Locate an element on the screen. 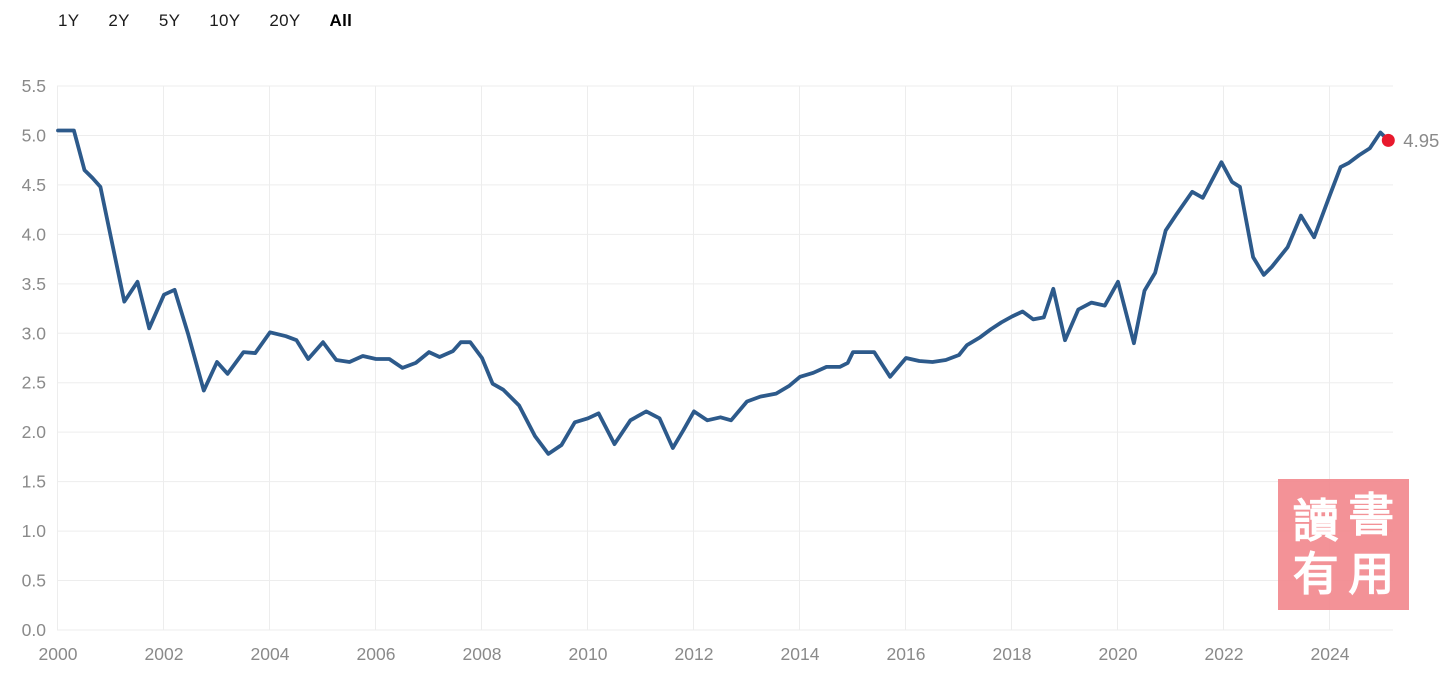 This screenshot has height=680, width=1456. range-button-2y: 2Y is located at coordinates (119, 20).